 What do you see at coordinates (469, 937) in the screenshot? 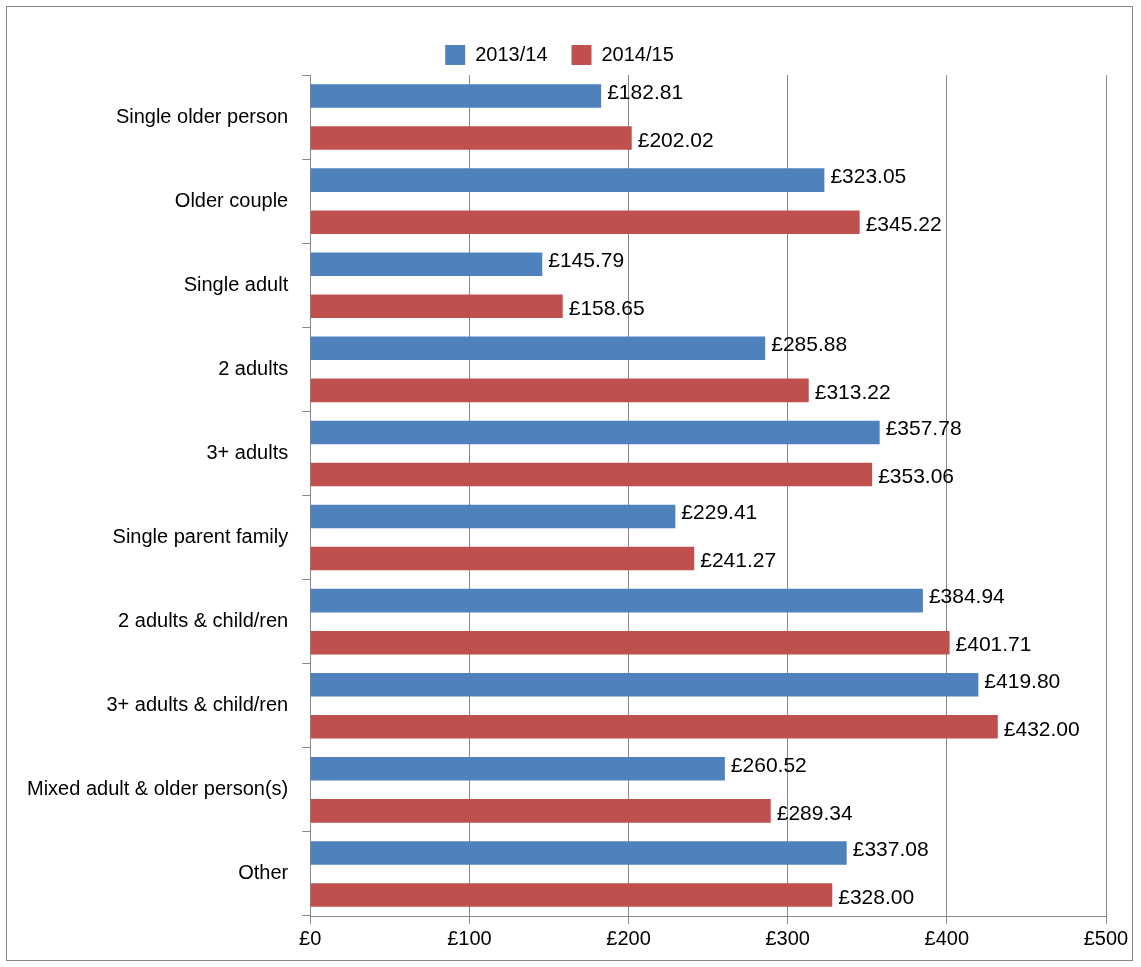
I see `x-tick-label: £100` at bounding box center [469, 937].